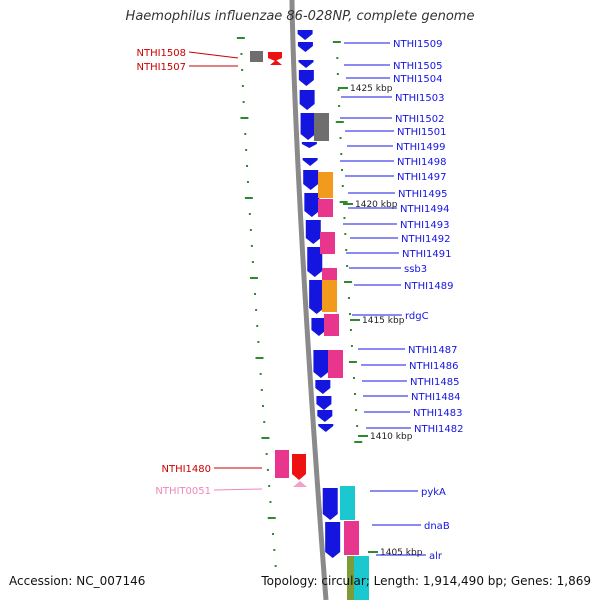 This screenshot has height=600, width=600. What do you see at coordinates (429, 286) in the screenshot?
I see `gene-label-NTHI1489: NTHI1489` at bounding box center [429, 286].